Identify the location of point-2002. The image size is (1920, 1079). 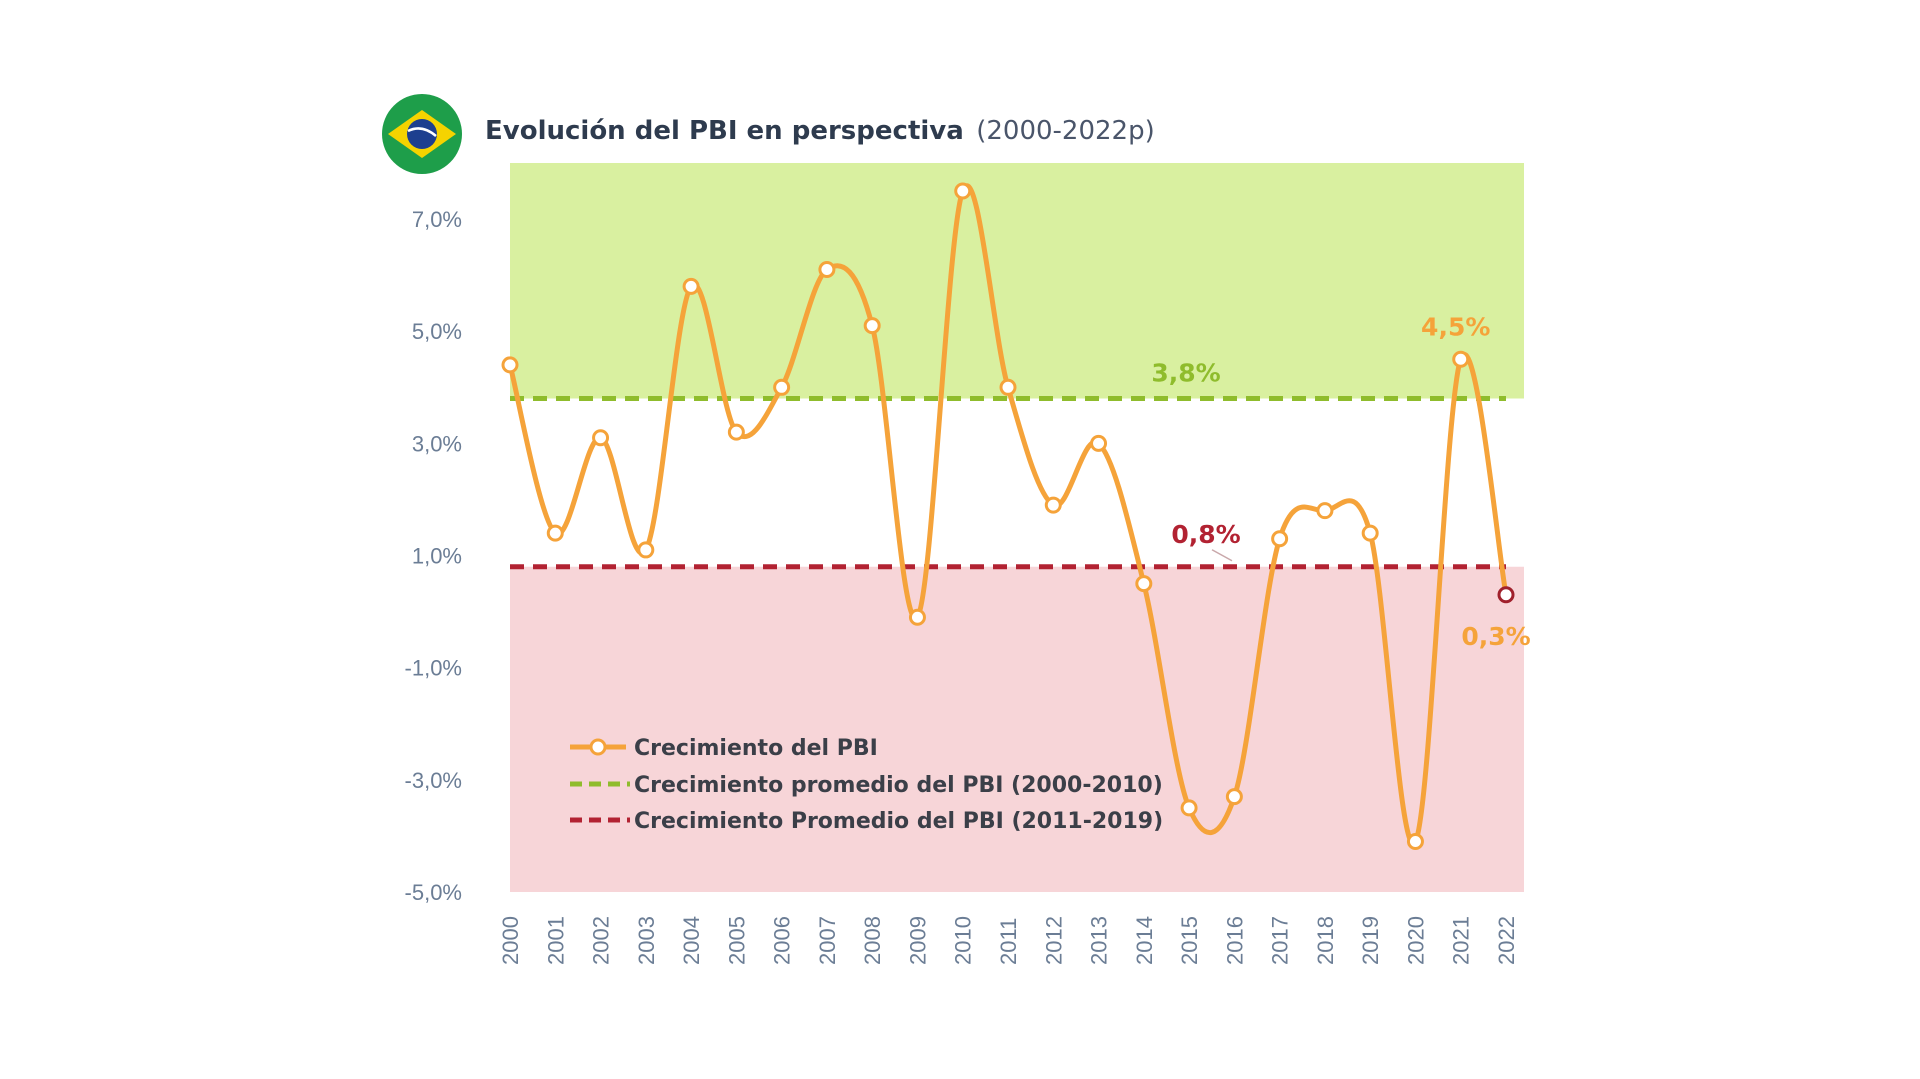
(601, 438).